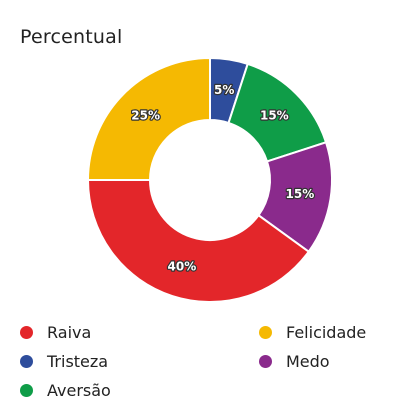 This screenshot has width=403, height=415. I want to click on legend-item-medo: Medo, so click(294, 361).